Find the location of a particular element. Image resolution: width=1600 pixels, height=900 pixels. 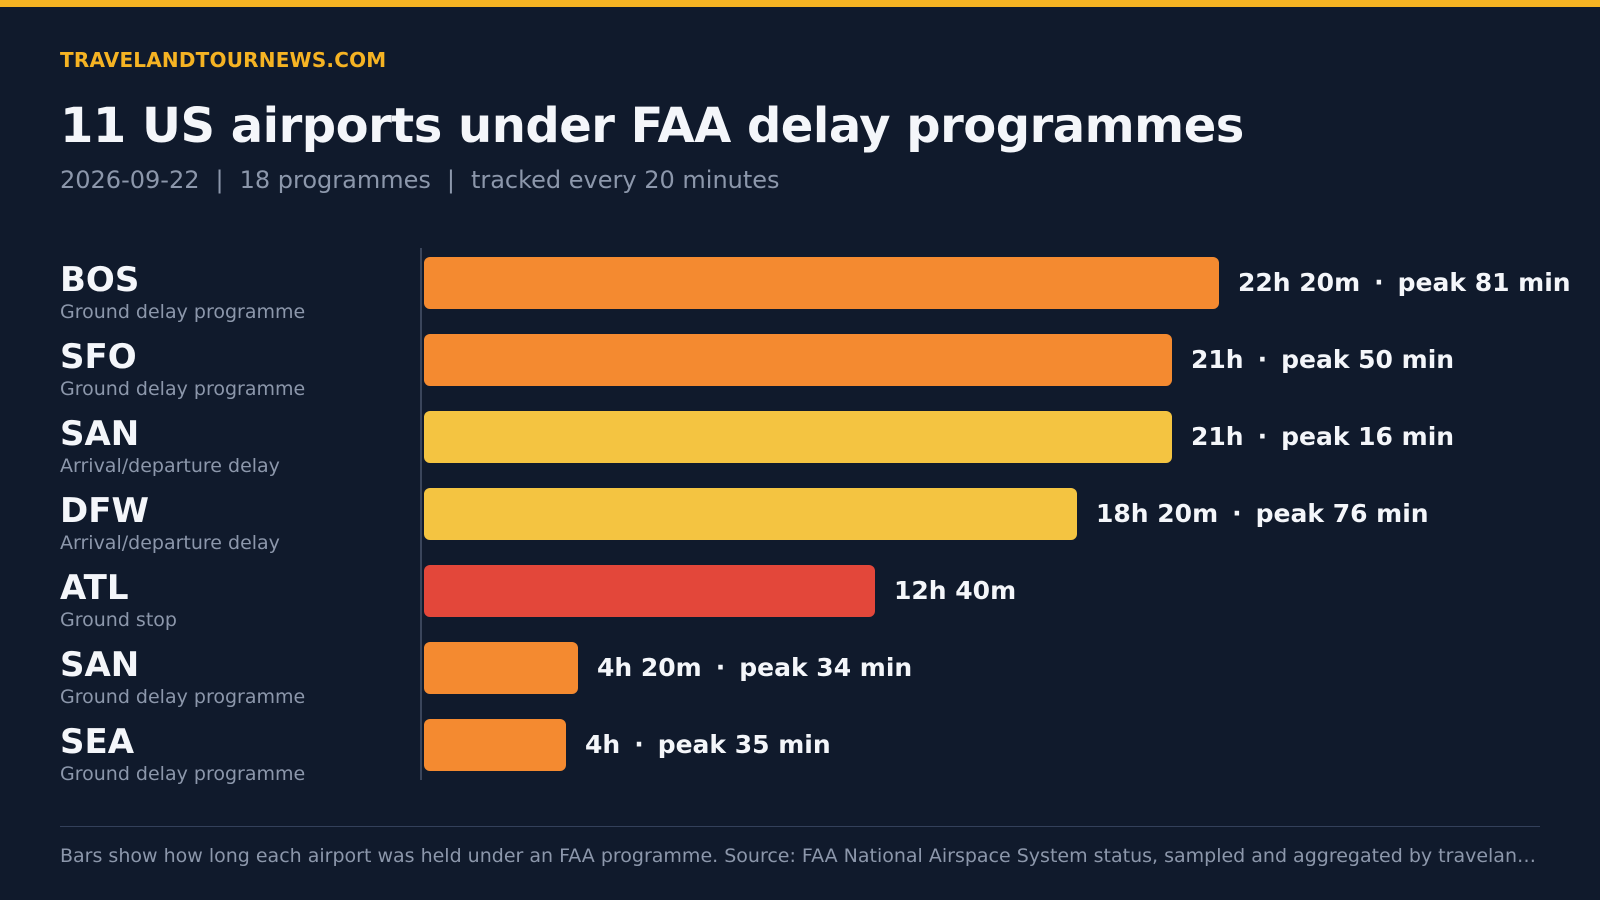

chart-axis-line is located at coordinates (421, 514).